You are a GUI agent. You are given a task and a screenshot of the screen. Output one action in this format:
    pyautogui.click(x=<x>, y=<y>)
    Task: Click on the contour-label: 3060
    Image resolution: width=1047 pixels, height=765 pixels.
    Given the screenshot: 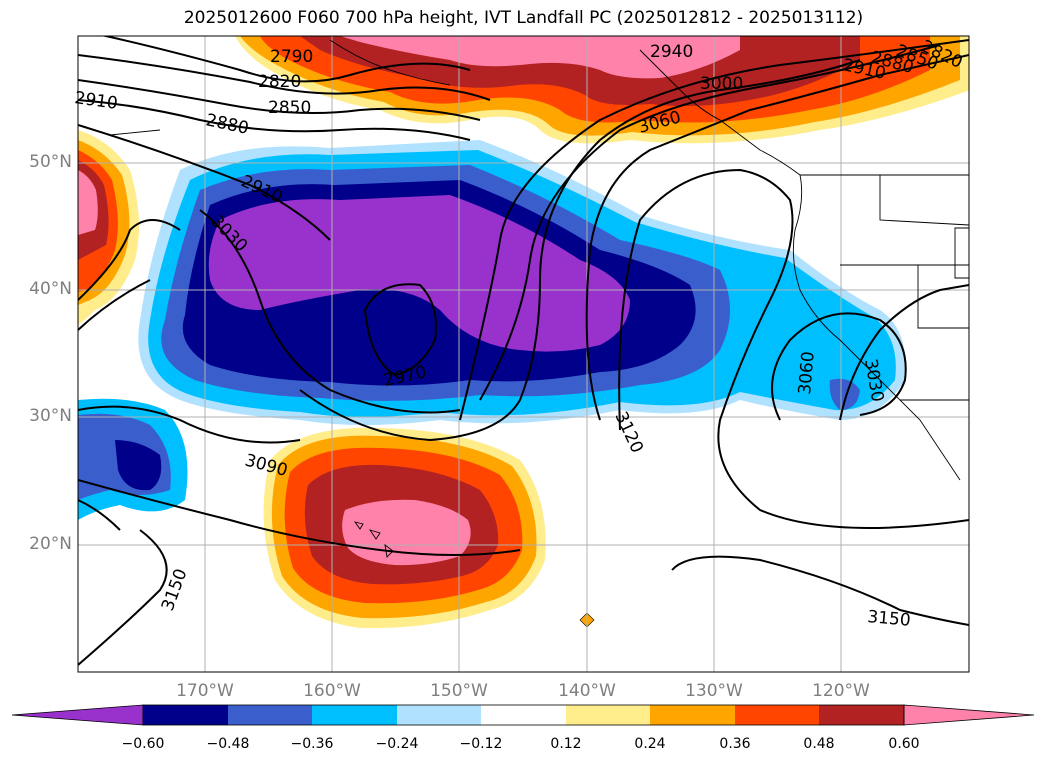 What is the action you would take?
    pyautogui.click(x=807, y=373)
    